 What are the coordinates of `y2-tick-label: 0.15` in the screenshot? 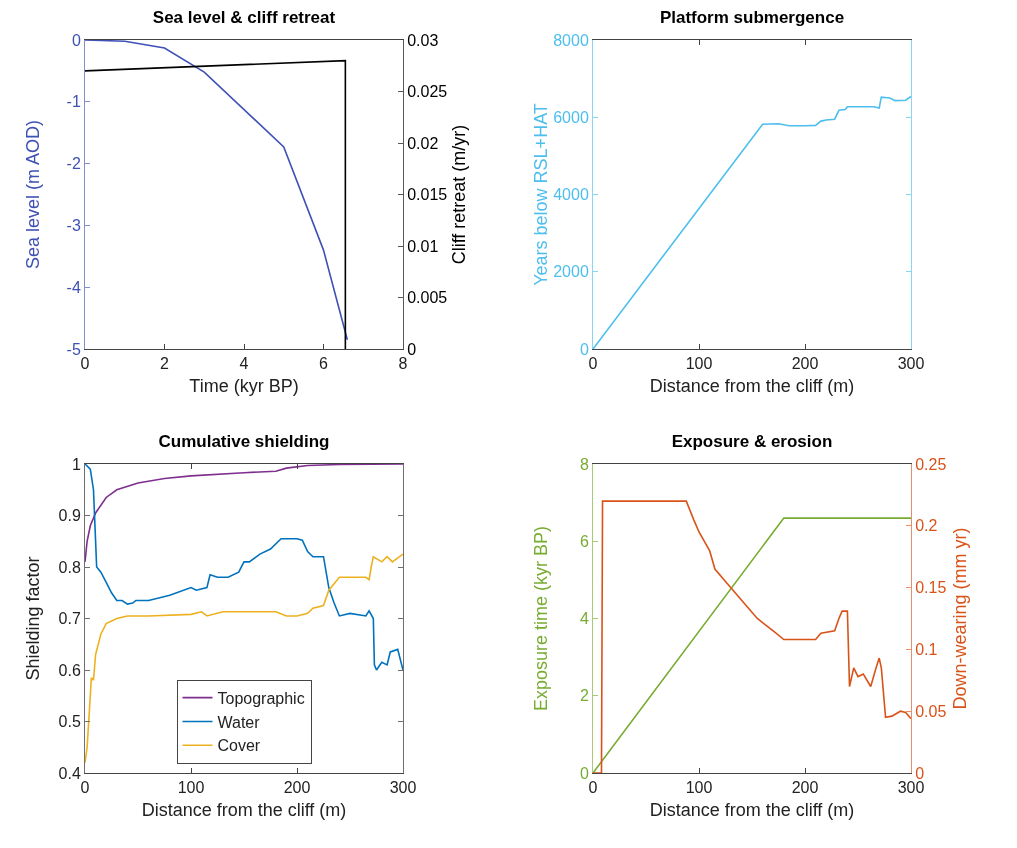 It's located at (931, 588).